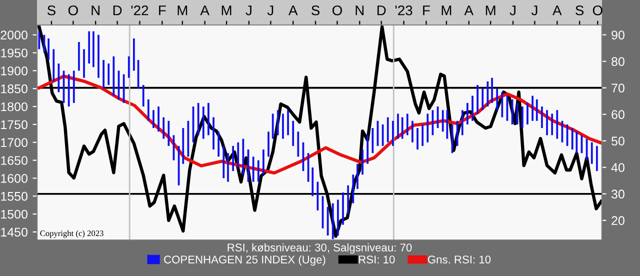 The height and width of the screenshot is (276, 640). I want to click on y-tick-label: 1800, so click(14, 107).